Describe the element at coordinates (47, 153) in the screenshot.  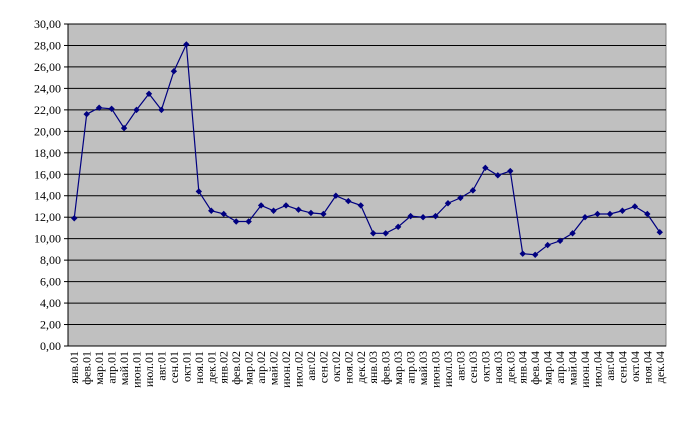
I see `y-tick-label: 18,00` at that location.